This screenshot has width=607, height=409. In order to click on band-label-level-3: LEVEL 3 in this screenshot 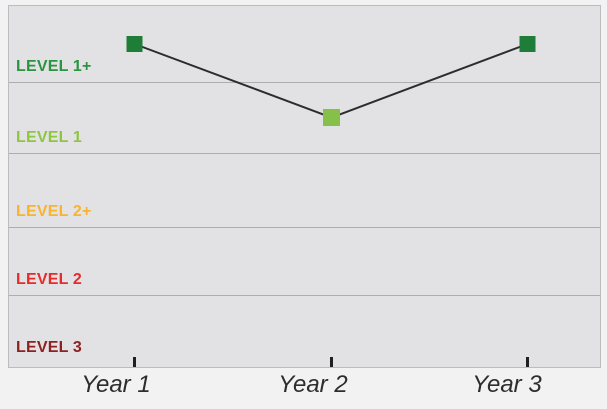, I will do `click(49, 347)`.